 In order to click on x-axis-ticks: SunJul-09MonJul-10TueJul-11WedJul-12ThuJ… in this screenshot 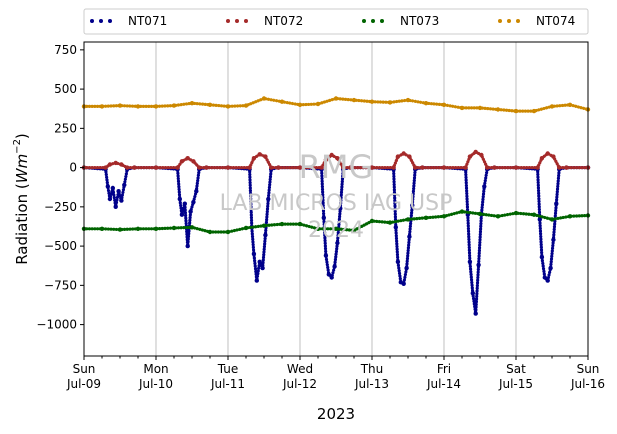, I will do `click(335, 373)`.